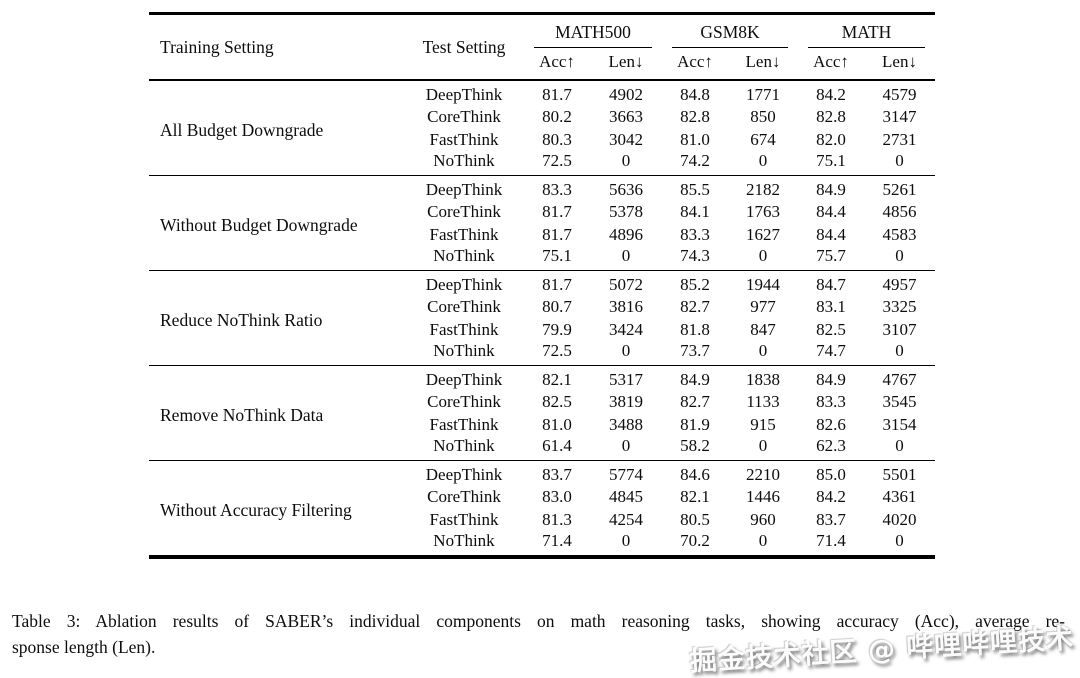 This screenshot has width=1080, height=678. I want to click on acc-value-cell: 82.5, so click(557, 401).